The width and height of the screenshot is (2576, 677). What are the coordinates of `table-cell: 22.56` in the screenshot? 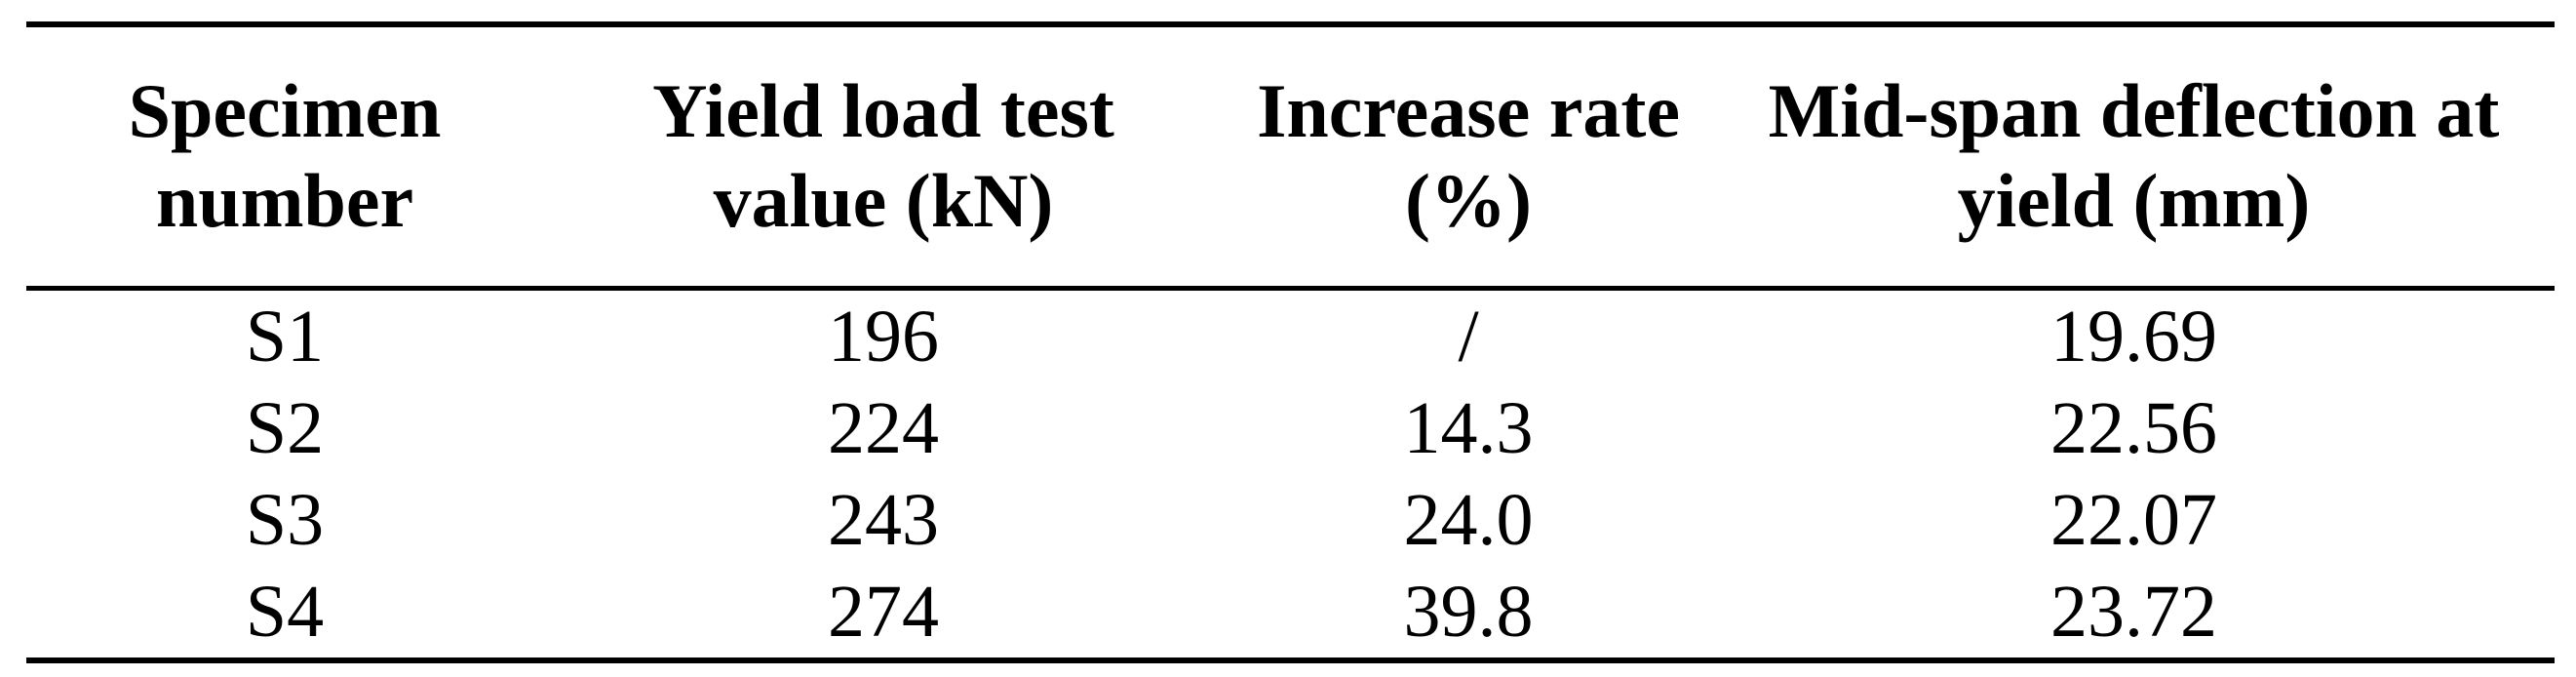 It's located at (2133, 427).